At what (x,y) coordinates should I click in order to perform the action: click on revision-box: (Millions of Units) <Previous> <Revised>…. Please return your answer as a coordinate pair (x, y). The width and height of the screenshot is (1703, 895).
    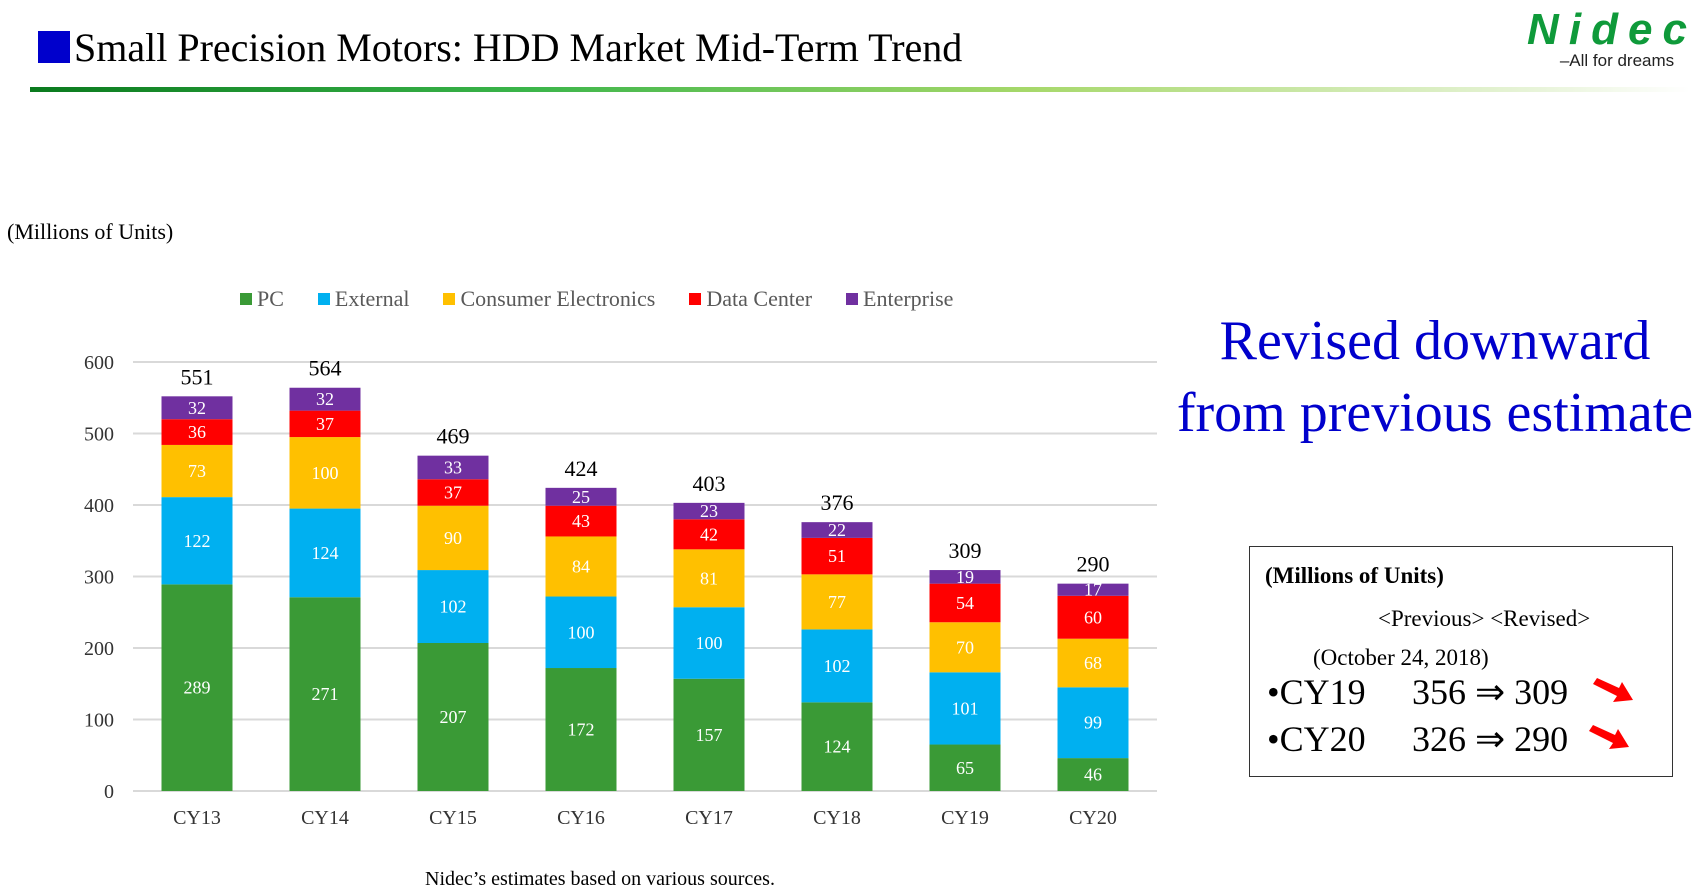
    Looking at the image, I should click on (1461, 661).